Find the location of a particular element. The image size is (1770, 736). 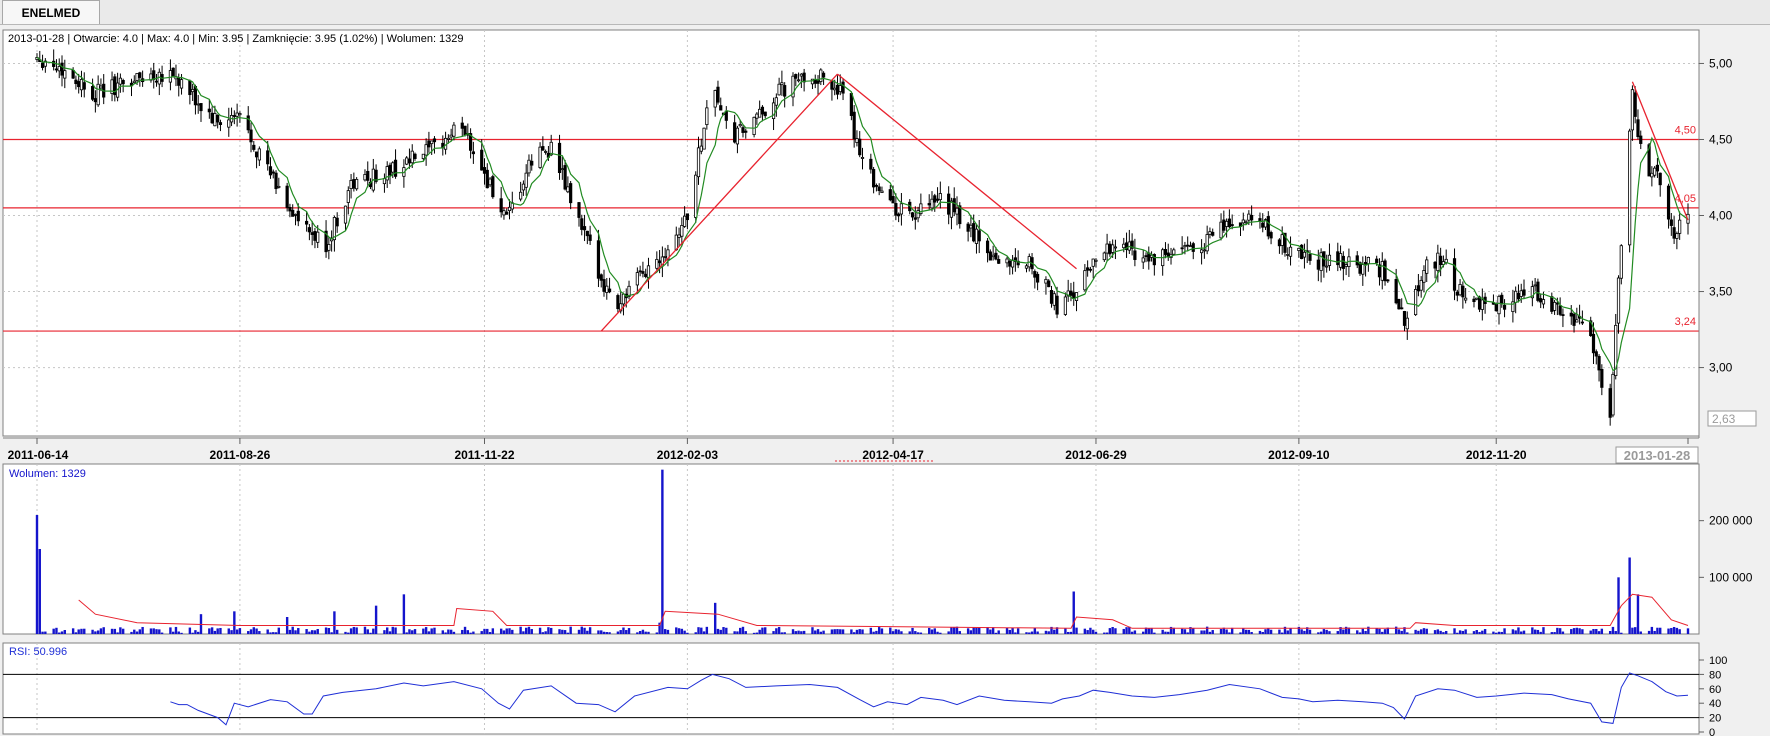

tab-enelmed: ENELMED is located at coordinates (51, 12).